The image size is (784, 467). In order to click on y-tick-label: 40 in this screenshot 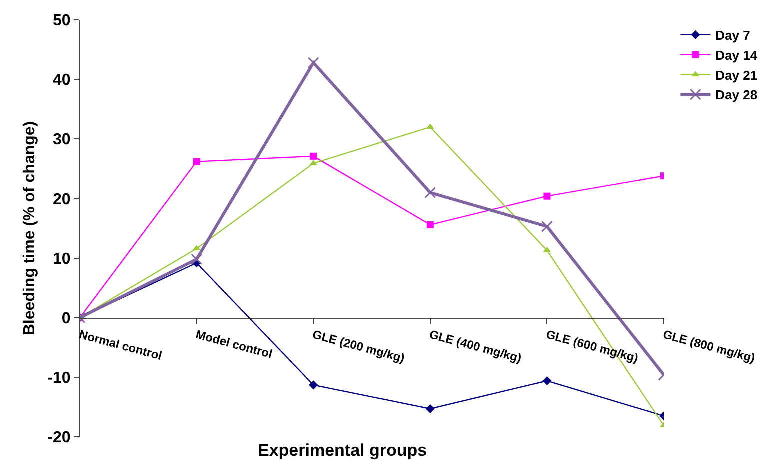, I will do `click(62, 81)`.